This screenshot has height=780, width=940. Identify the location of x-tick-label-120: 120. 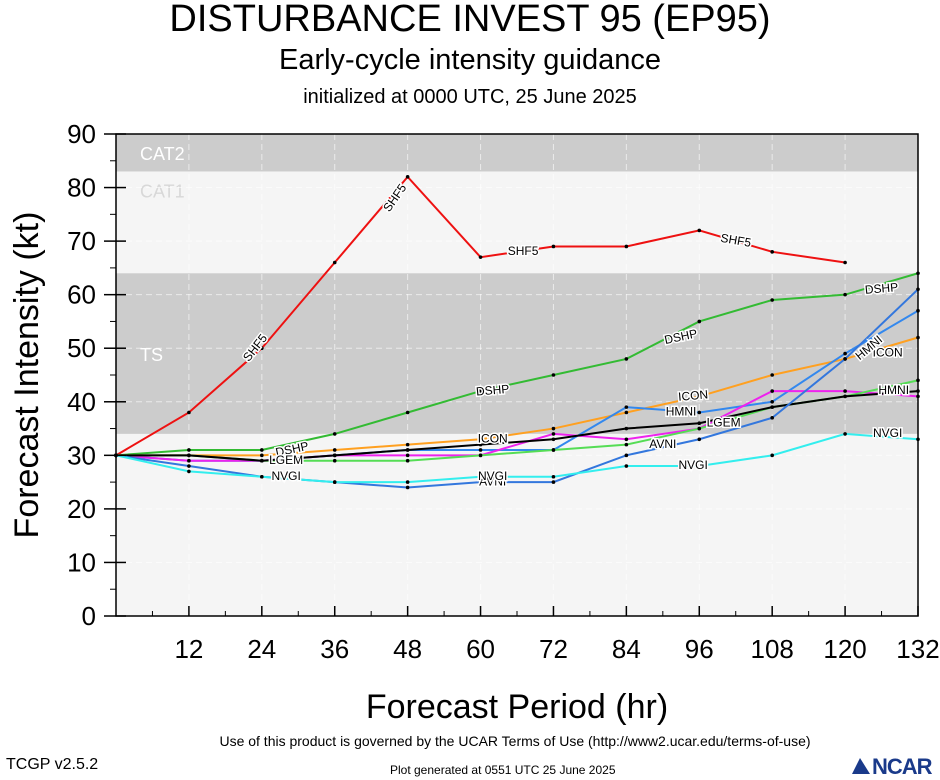
(844, 649).